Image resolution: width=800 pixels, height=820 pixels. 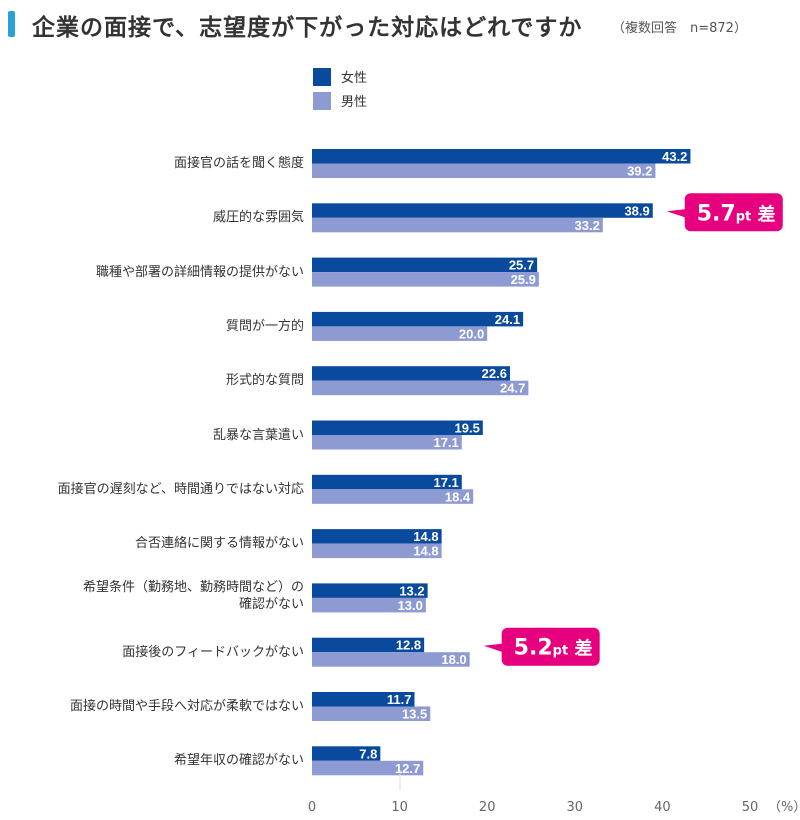 I want to click on data-label: 18.4, so click(x=458, y=496).